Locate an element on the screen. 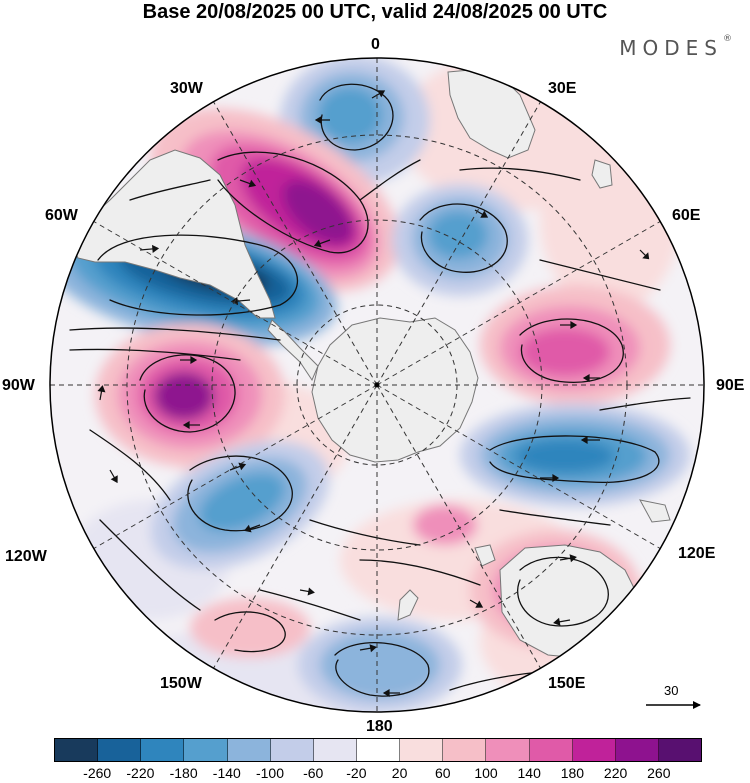  lon-label-90w: 90W is located at coordinates (18, 385).